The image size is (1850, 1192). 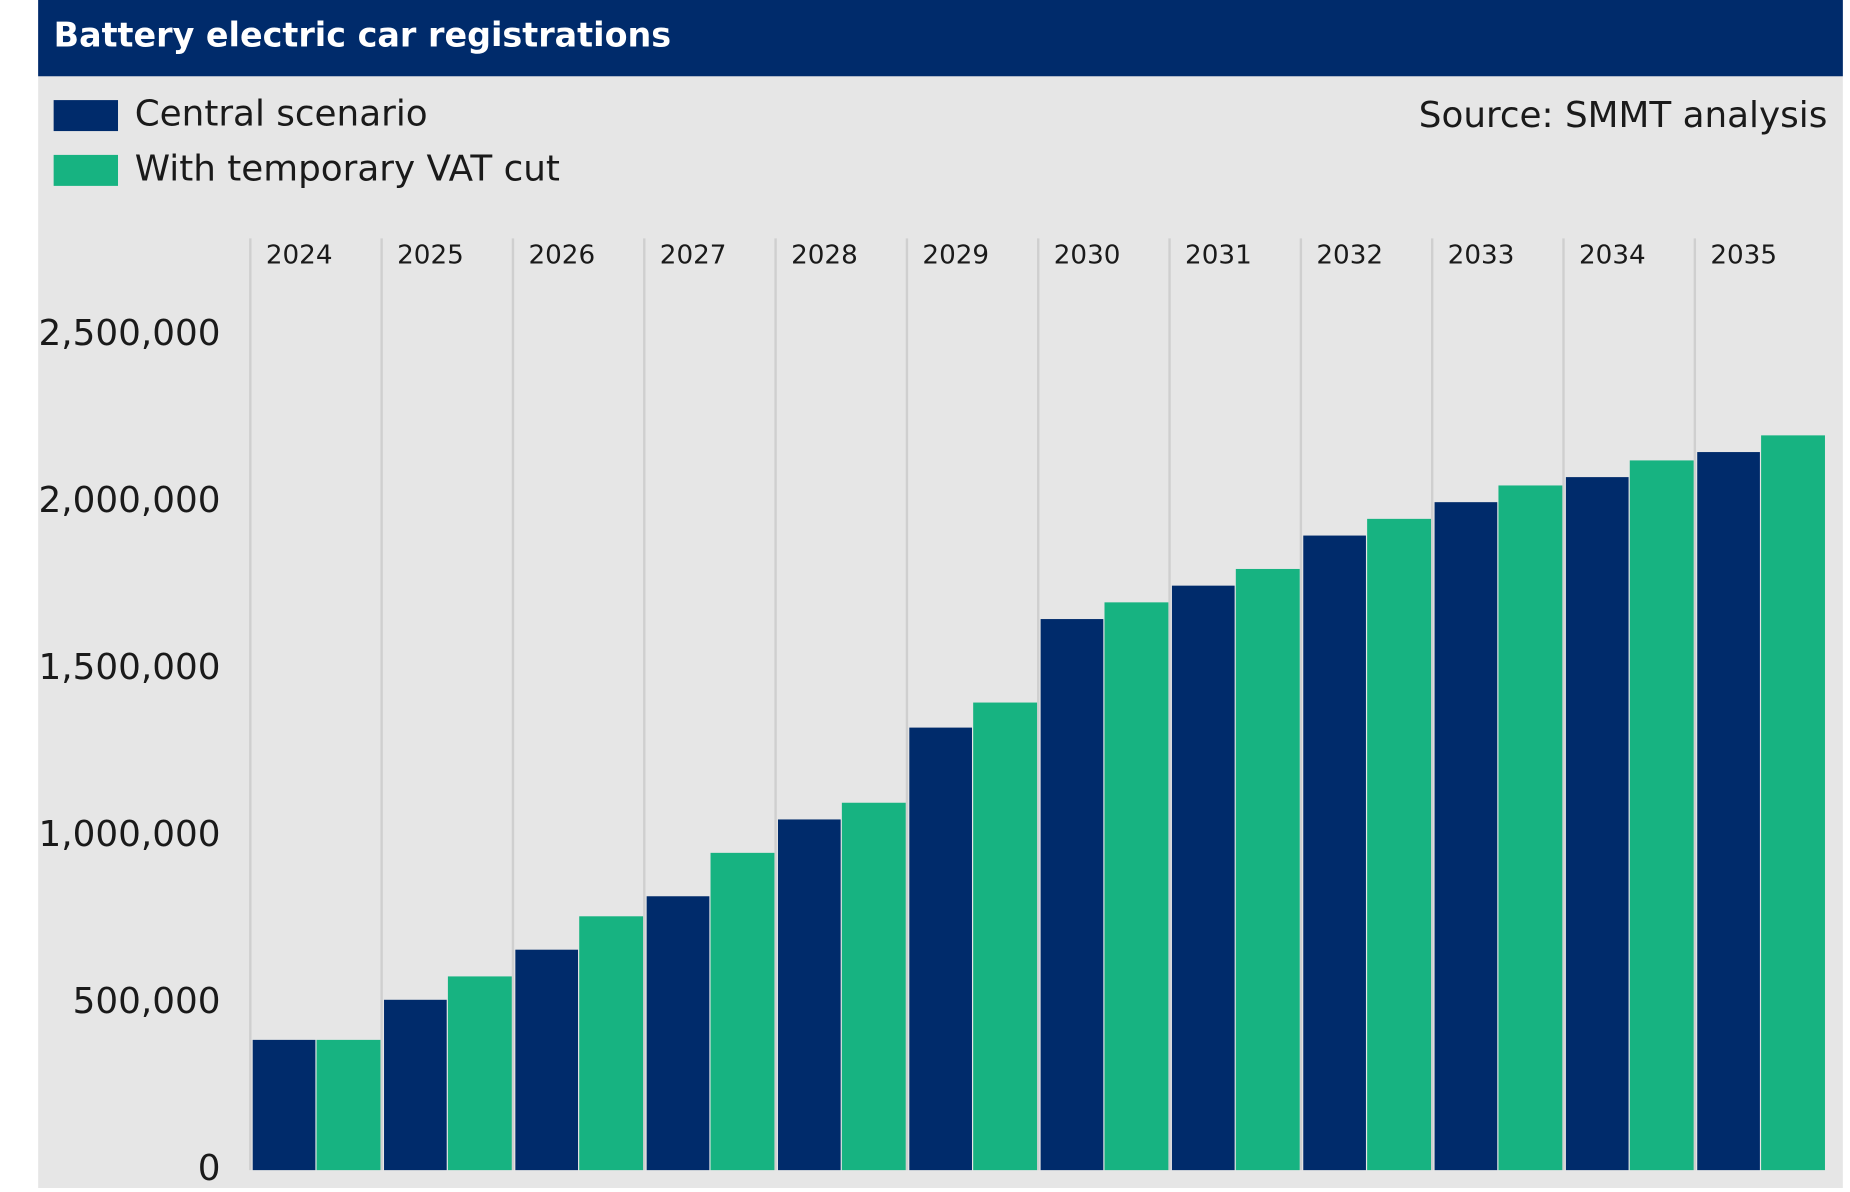 I want to click on x-tick-label: 2032, so click(x=1349, y=256).